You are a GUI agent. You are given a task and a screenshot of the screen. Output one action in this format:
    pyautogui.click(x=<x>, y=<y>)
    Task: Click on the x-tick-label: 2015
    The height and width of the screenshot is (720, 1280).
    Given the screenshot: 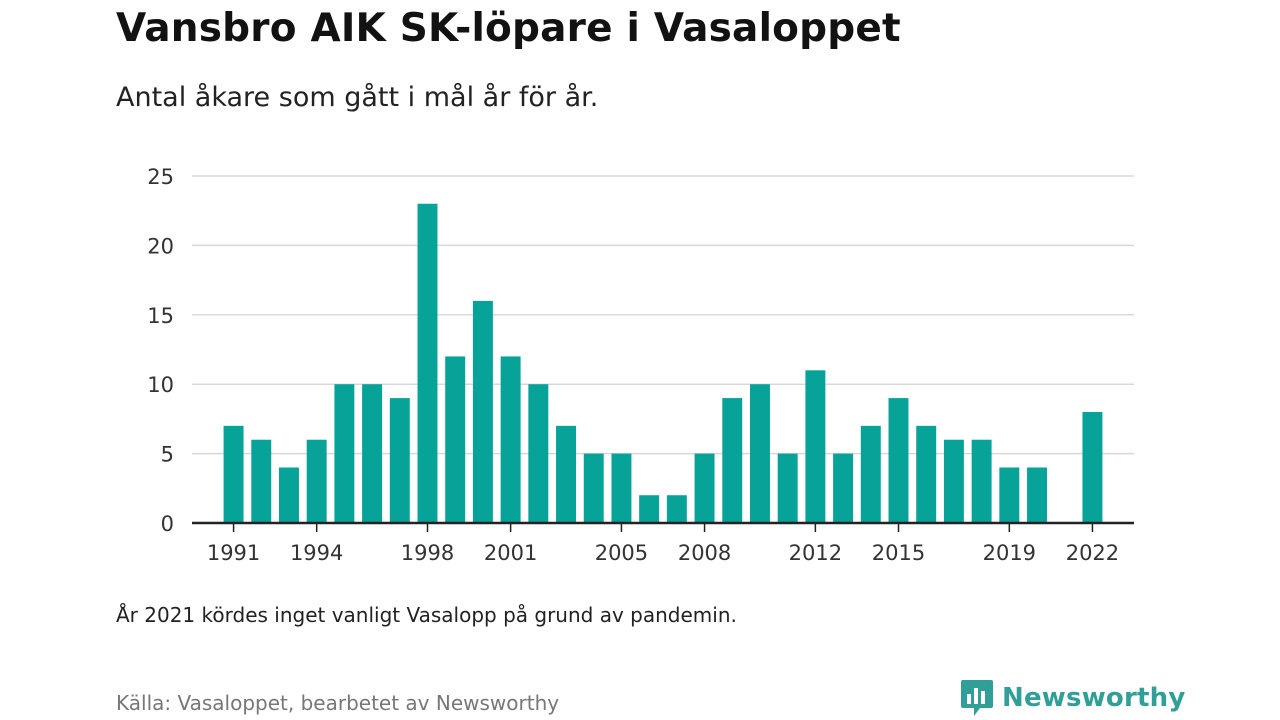 What is the action you would take?
    pyautogui.click(x=898, y=553)
    